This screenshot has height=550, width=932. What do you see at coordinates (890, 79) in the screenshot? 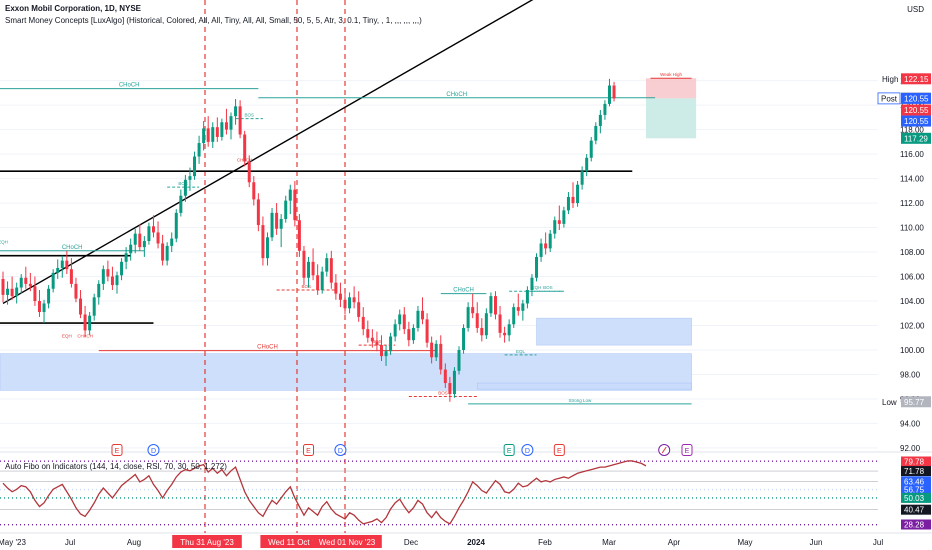
I see `price-label-text: High` at bounding box center [890, 79].